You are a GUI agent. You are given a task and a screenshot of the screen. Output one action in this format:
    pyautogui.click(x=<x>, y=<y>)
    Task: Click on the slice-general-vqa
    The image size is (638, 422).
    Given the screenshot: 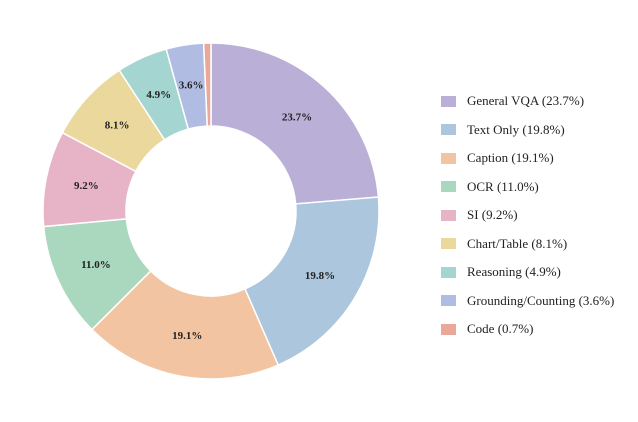 What is the action you would take?
    pyautogui.click(x=295, y=123)
    